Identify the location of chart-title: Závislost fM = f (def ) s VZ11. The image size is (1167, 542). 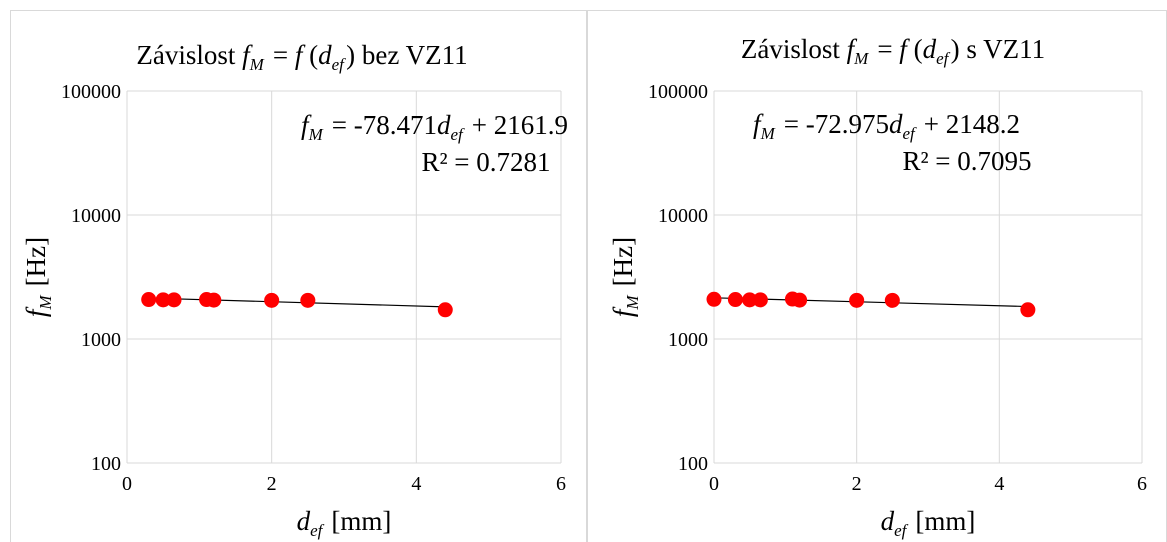
(893, 51).